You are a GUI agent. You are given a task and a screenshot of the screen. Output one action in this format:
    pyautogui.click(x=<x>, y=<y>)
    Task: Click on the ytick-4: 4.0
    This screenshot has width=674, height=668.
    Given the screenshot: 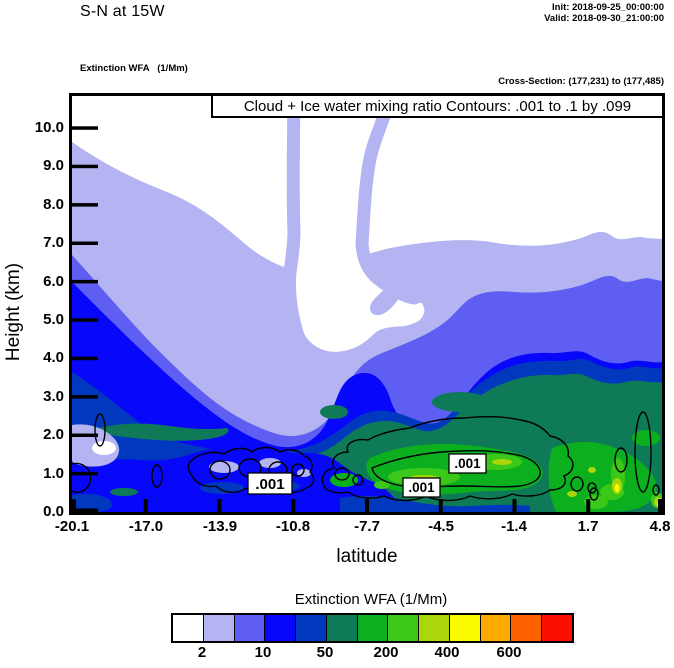 What is the action you would take?
    pyautogui.click(x=53, y=357)
    